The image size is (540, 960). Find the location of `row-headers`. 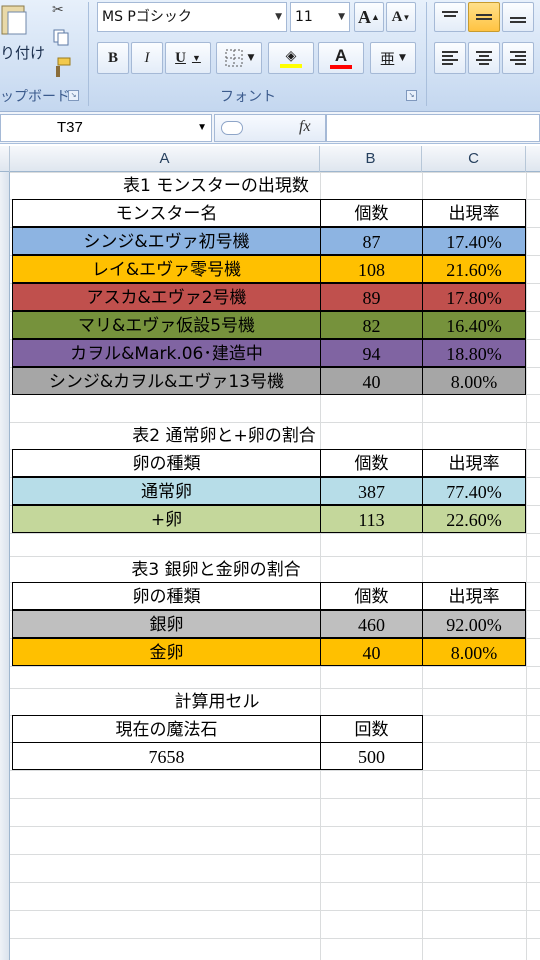

row-headers is located at coordinates (5, 566).